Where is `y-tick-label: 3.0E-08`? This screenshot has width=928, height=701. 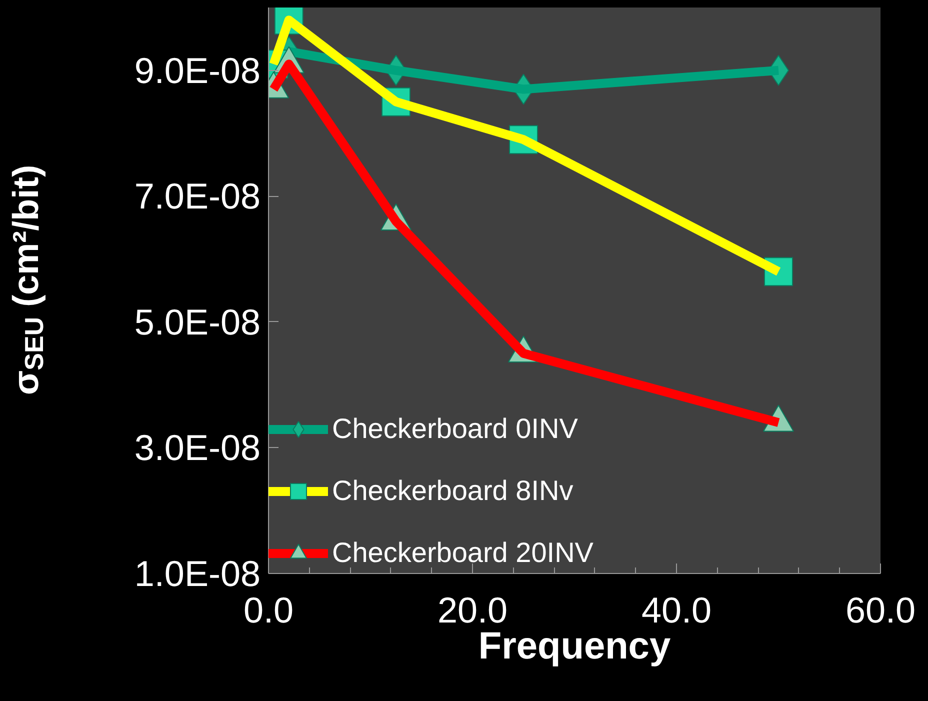 y-tick-label: 3.0E-08 is located at coordinates (197, 447).